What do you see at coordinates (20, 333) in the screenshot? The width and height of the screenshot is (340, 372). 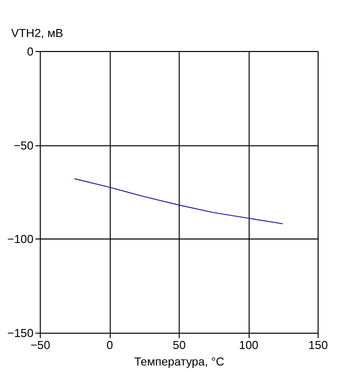 I see `y-tick-label: −150` at bounding box center [20, 333].